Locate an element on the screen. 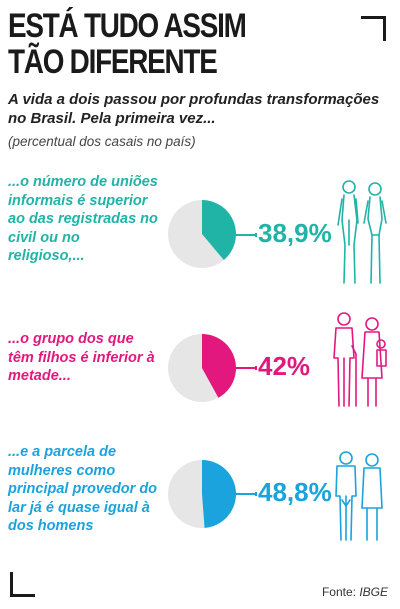 The width and height of the screenshot is (400, 609). page-title: ESTÁ TUDO ASSIM TÃO DIFERENTE is located at coordinates (143, 44).